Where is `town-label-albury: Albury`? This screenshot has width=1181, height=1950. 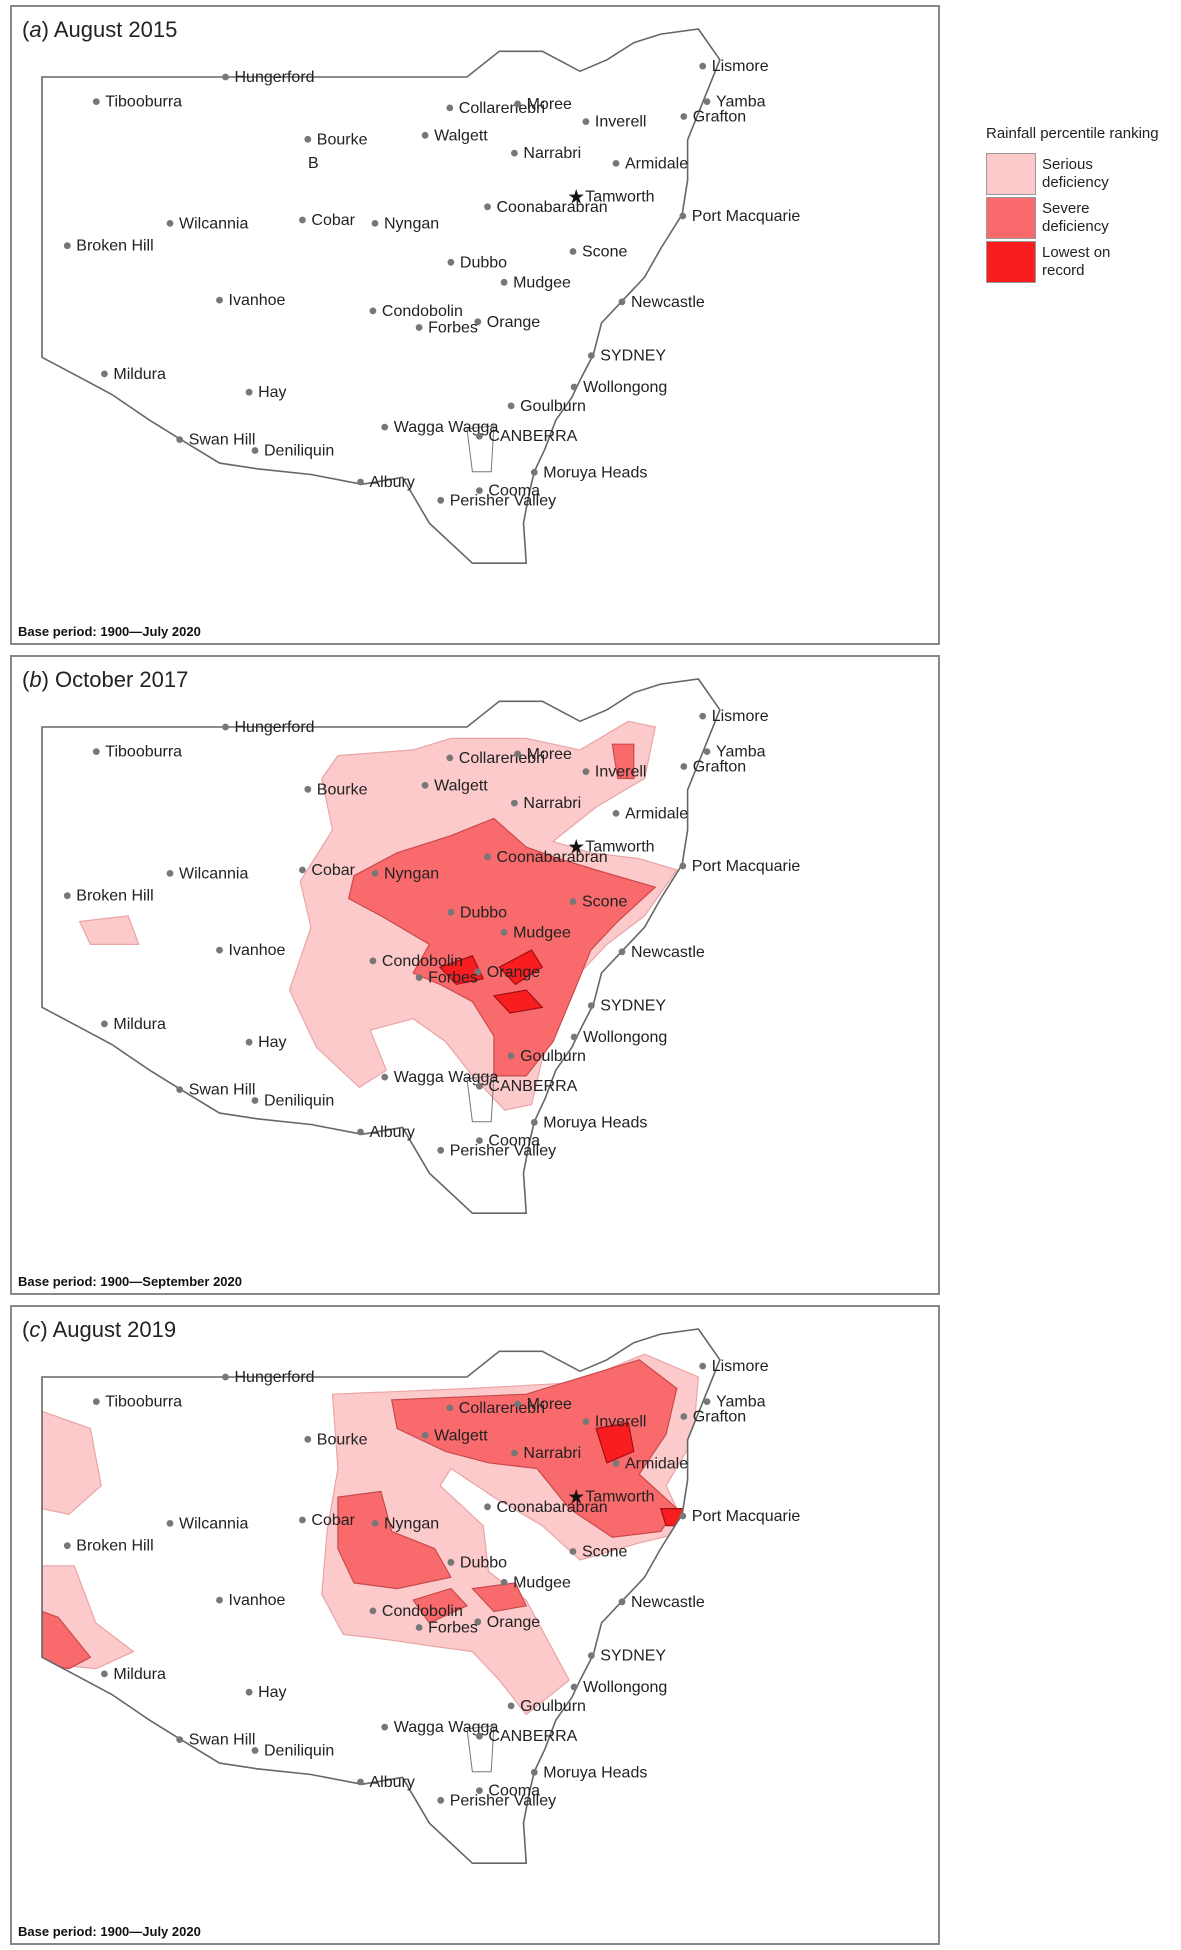 town-label-albury: Albury is located at coordinates (392, 1132).